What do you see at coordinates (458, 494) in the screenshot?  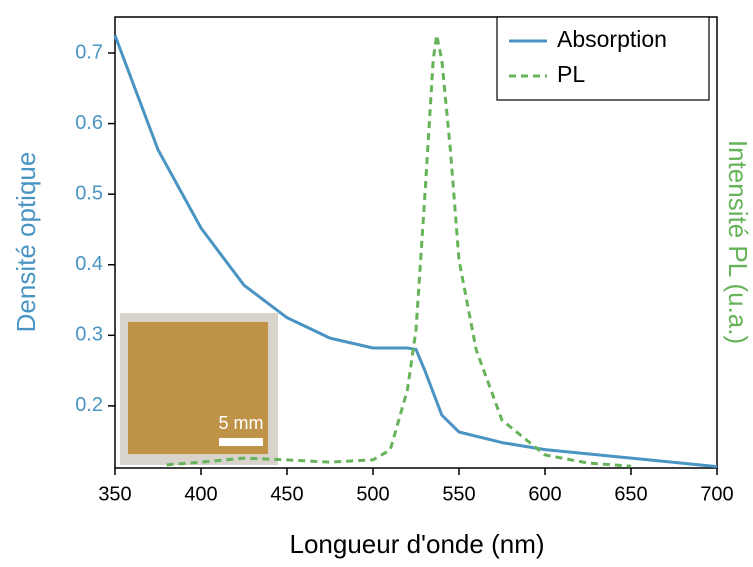 I see `x-tick-label: 550` at bounding box center [458, 494].